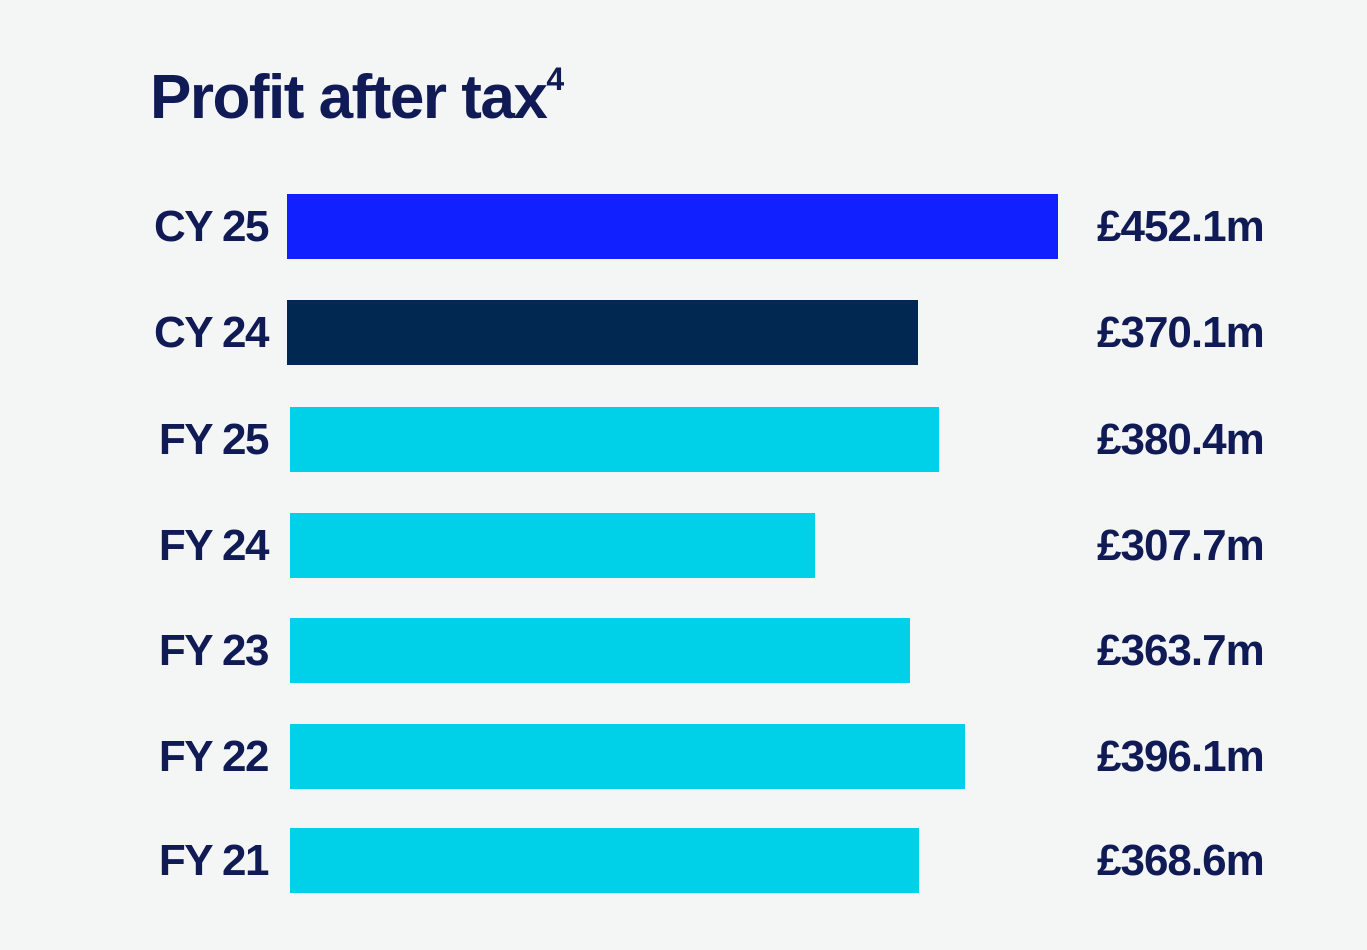 This screenshot has width=1367, height=950. Describe the element at coordinates (1181, 860) in the screenshot. I see `value-label: £368.6m` at that location.